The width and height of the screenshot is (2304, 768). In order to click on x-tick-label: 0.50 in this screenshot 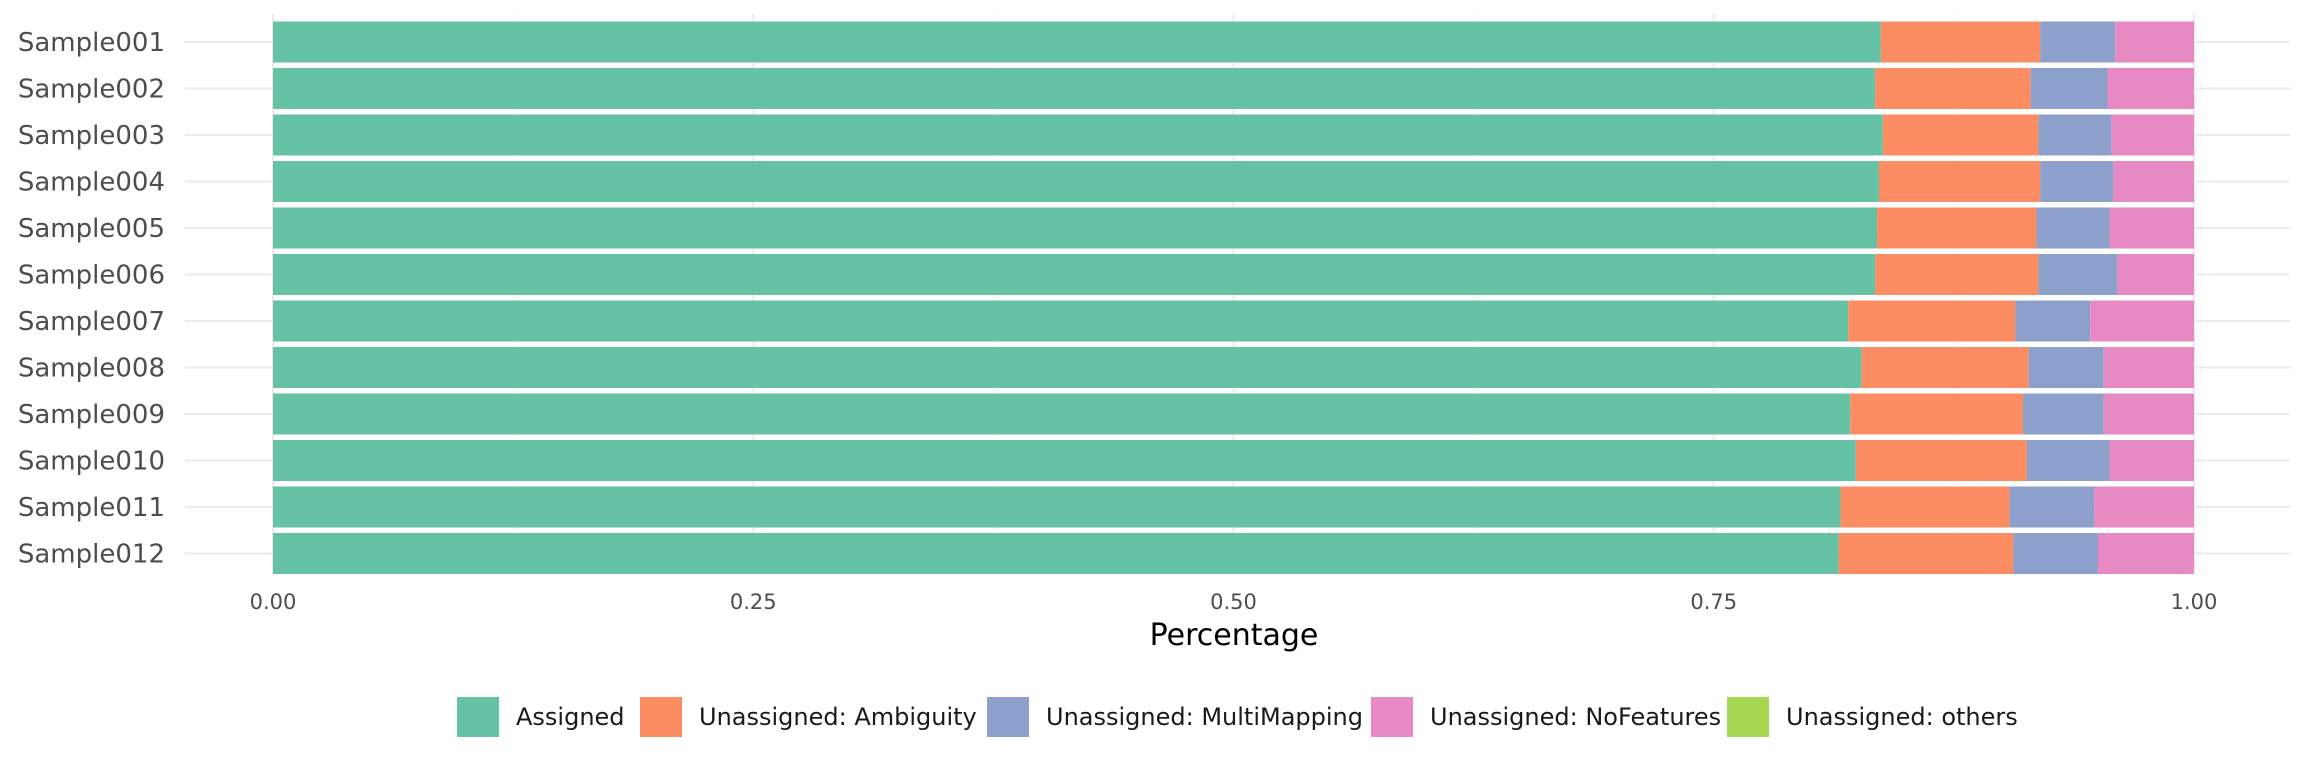, I will do `click(1233, 602)`.